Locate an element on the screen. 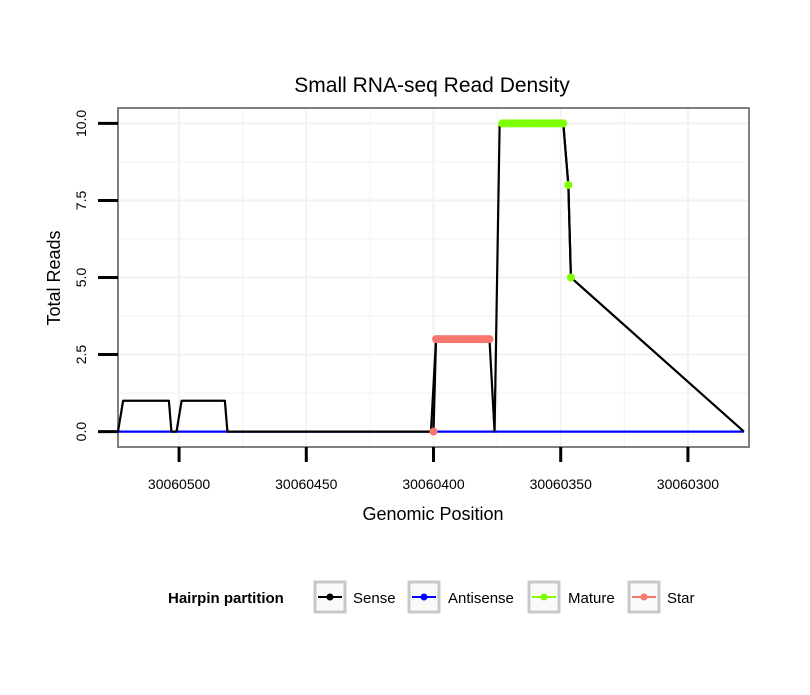  legend-item-star: Star is located at coordinates (661, 597).